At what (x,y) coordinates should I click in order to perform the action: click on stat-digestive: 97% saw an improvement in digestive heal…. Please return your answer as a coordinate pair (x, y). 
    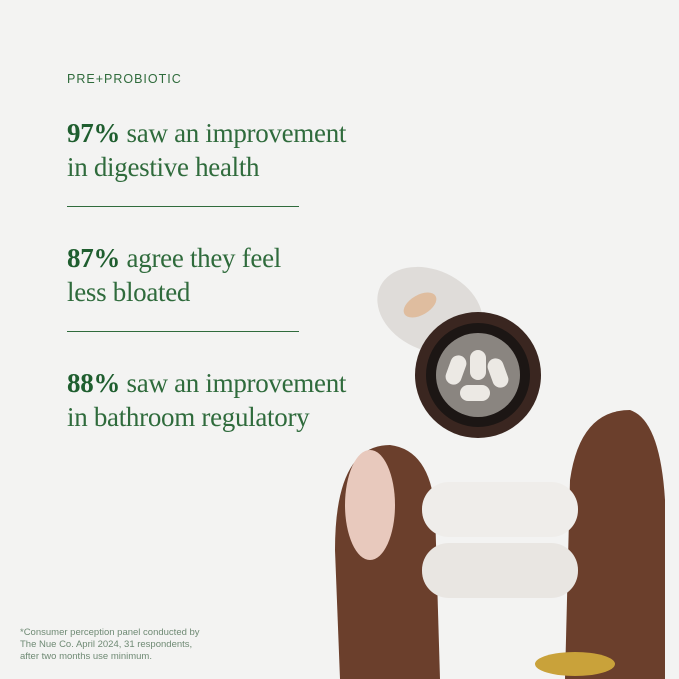
    Looking at the image, I should click on (206, 150).